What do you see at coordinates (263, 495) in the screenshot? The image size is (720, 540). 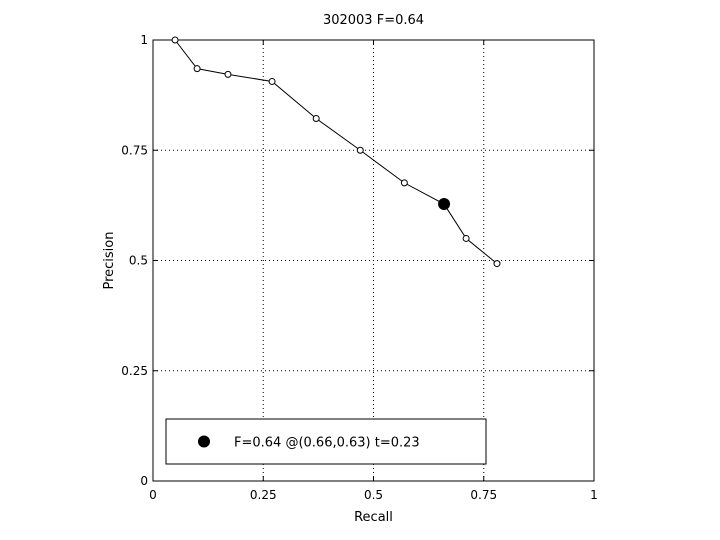 I see `x-tick-label: 0.25` at bounding box center [263, 495].